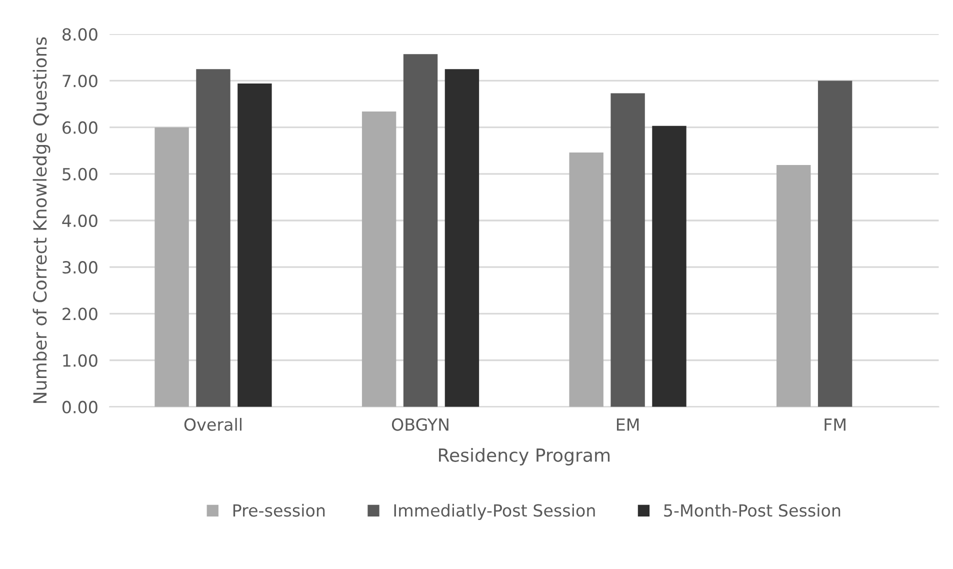  Describe the element at coordinates (41, 220) in the screenshot. I see `y-axis-title: Number of Correct Knowledge Questions` at that location.